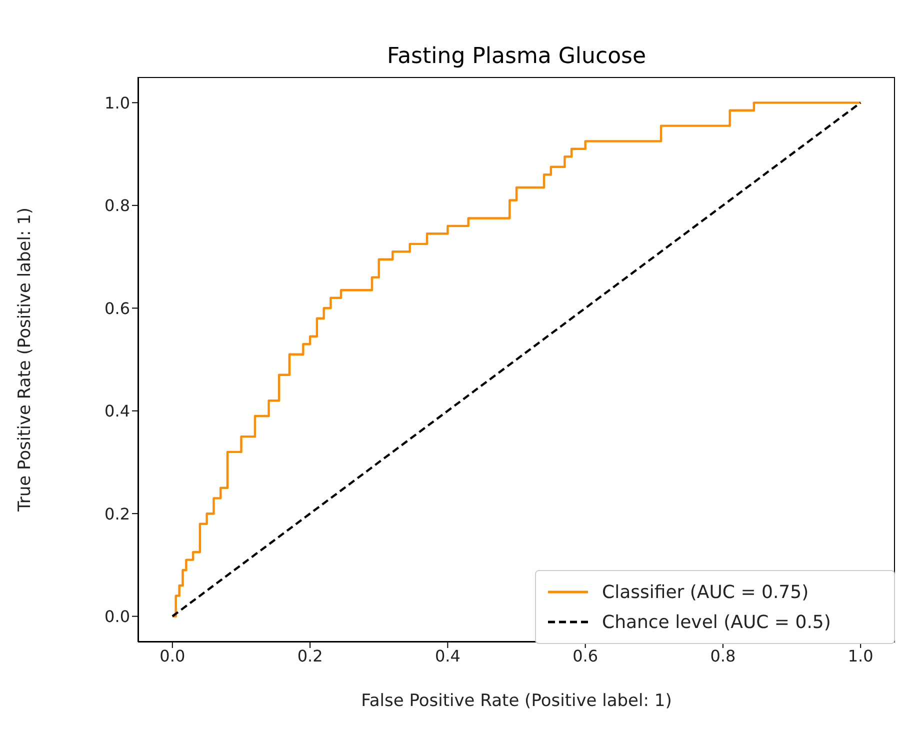 The height and width of the screenshot is (744, 922). What do you see at coordinates (117, 102) in the screenshot?
I see `y-tick-label: 1.0` at bounding box center [117, 102].